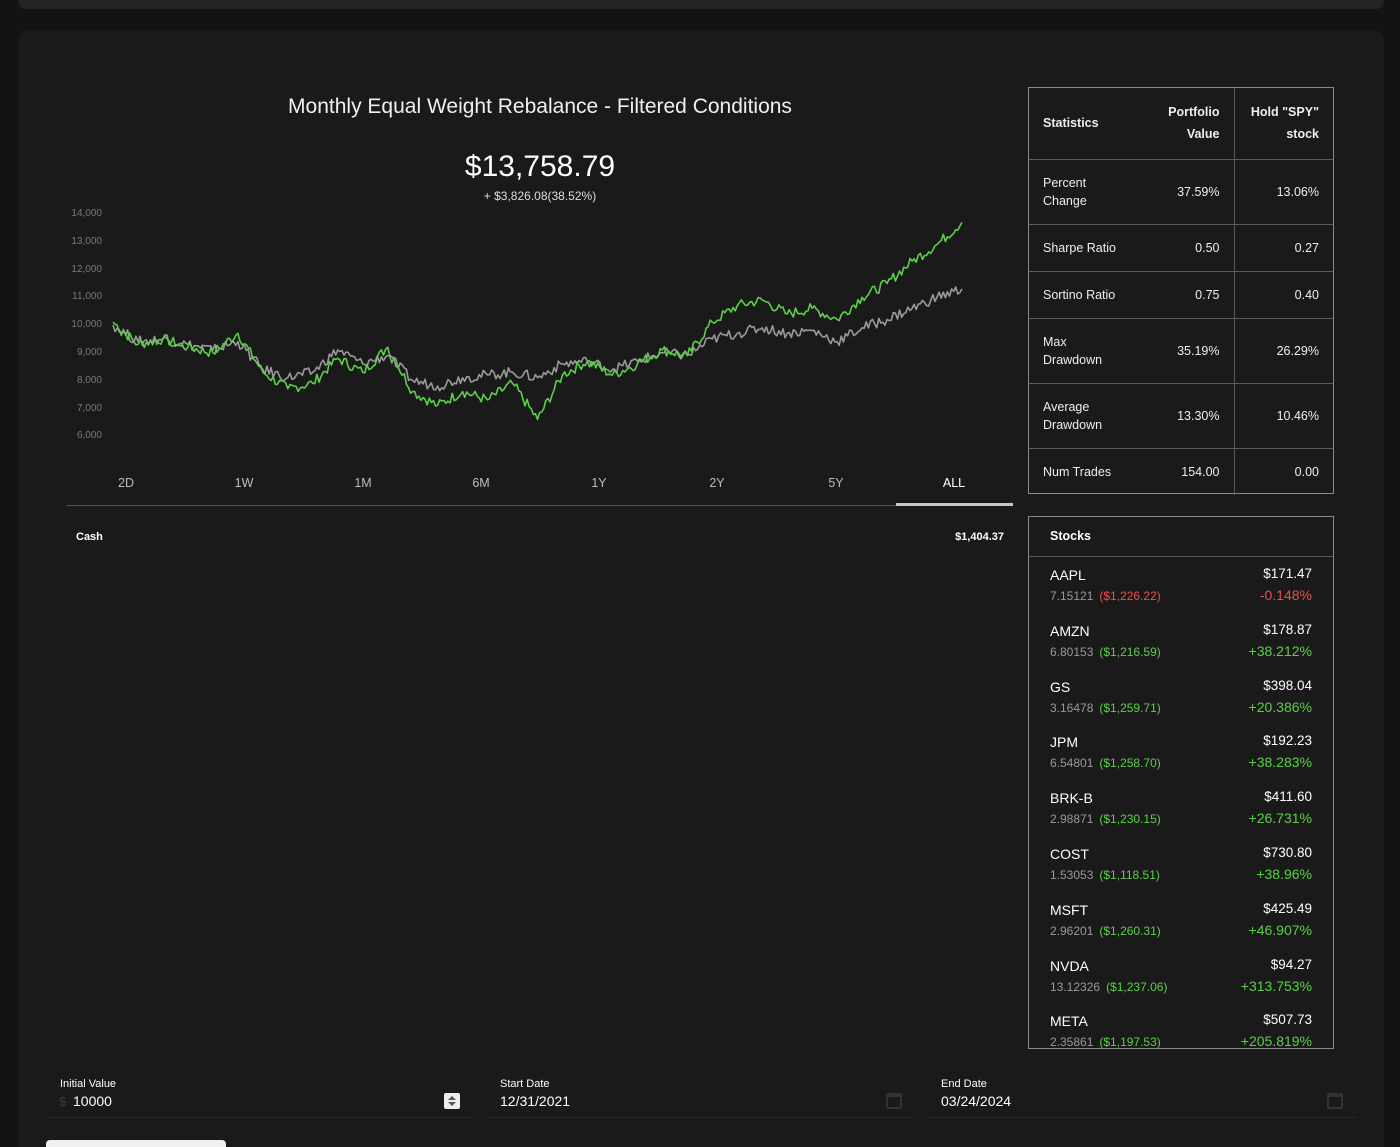 This screenshot has width=1400, height=1147. What do you see at coordinates (1287, 852) in the screenshot?
I see `stock-price: $730.80` at bounding box center [1287, 852].